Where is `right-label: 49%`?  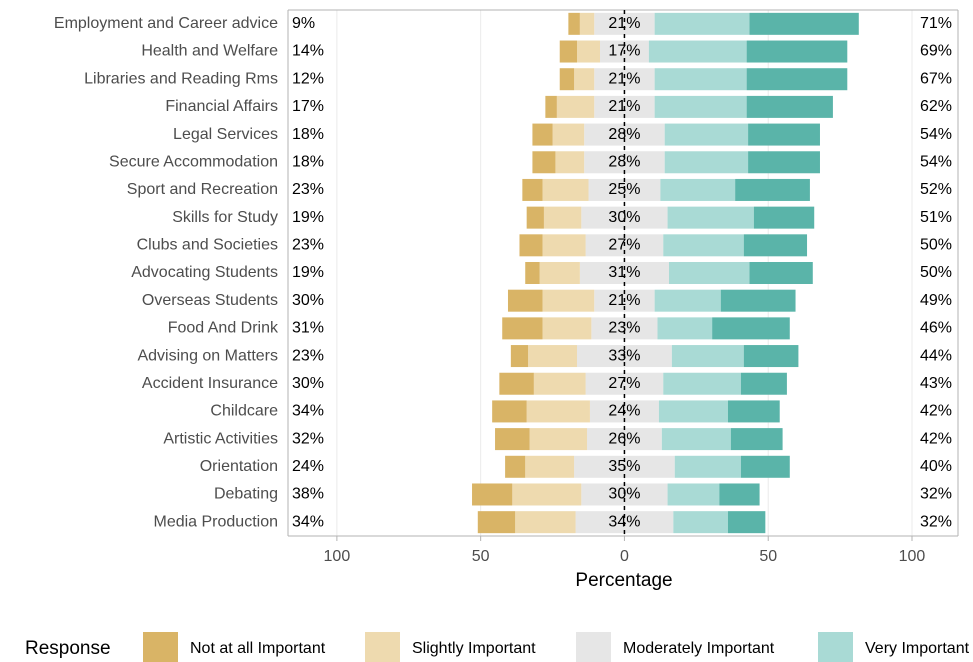 right-label: 49% is located at coordinates (936, 300).